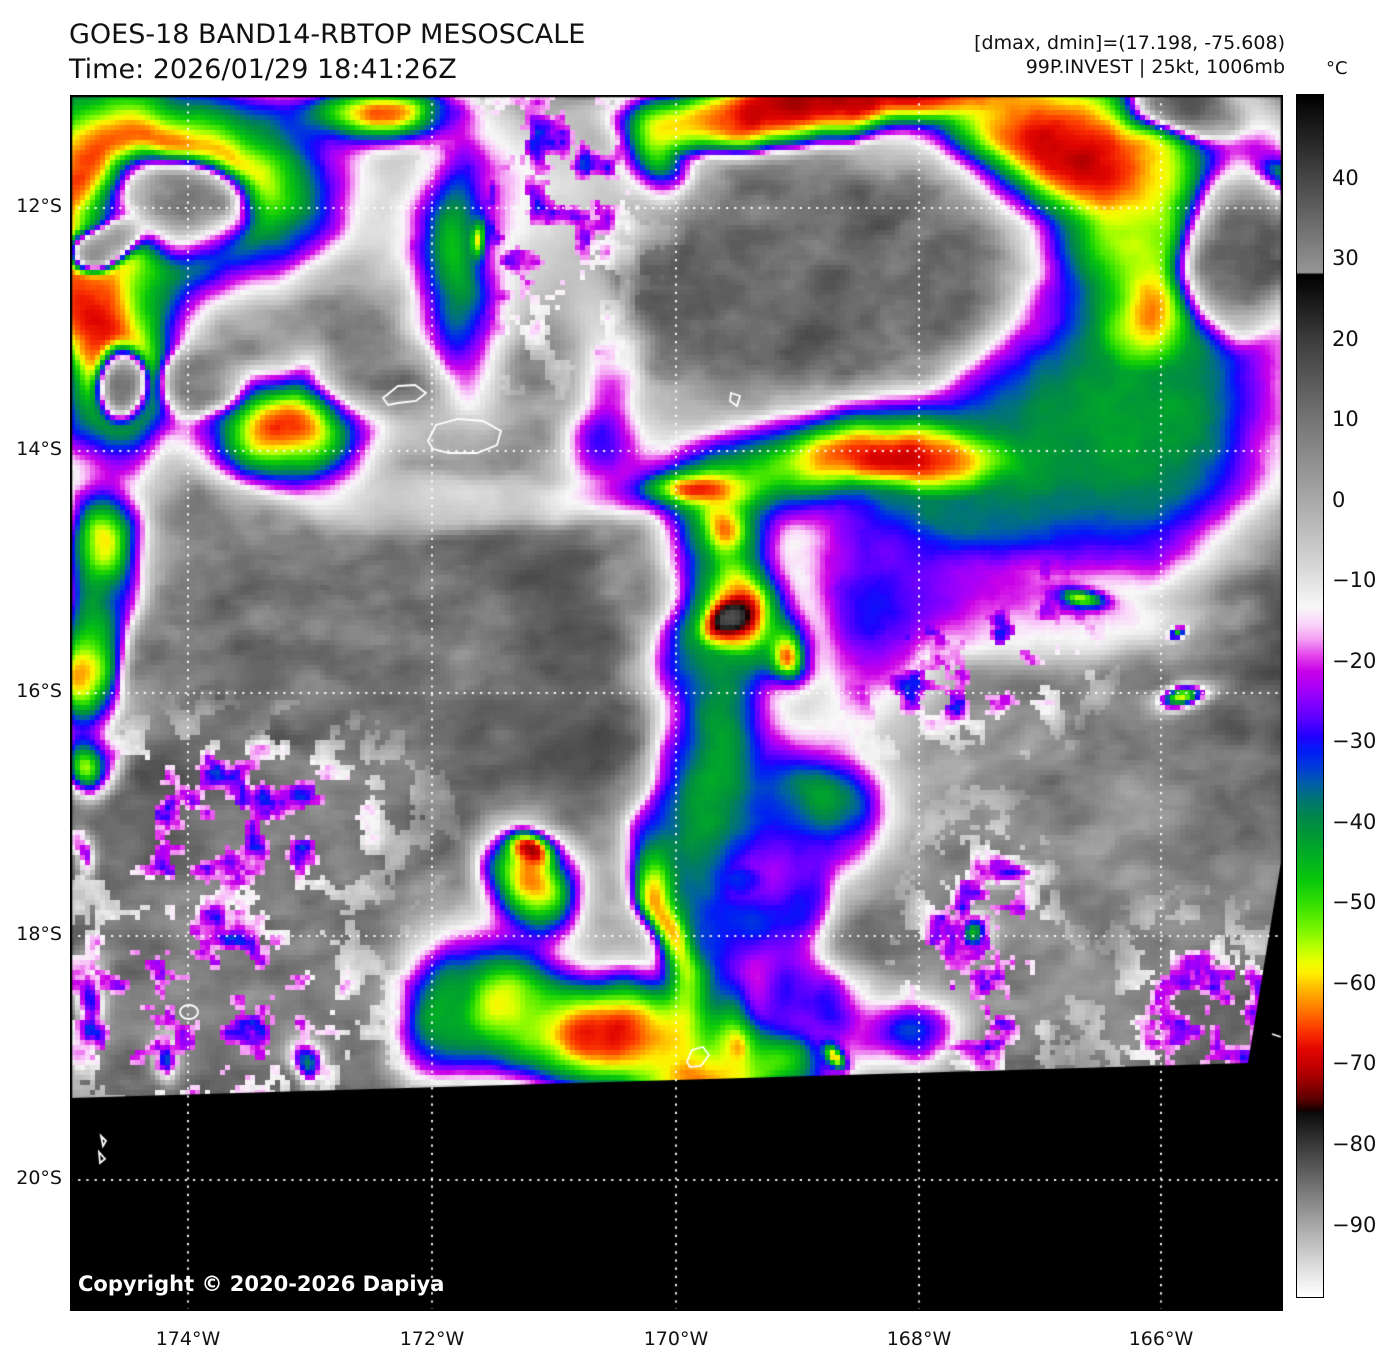 The width and height of the screenshot is (1388, 1359). Describe the element at coordinates (676, 1339) in the screenshot. I see `lon-axis-label: 170°W` at that location.